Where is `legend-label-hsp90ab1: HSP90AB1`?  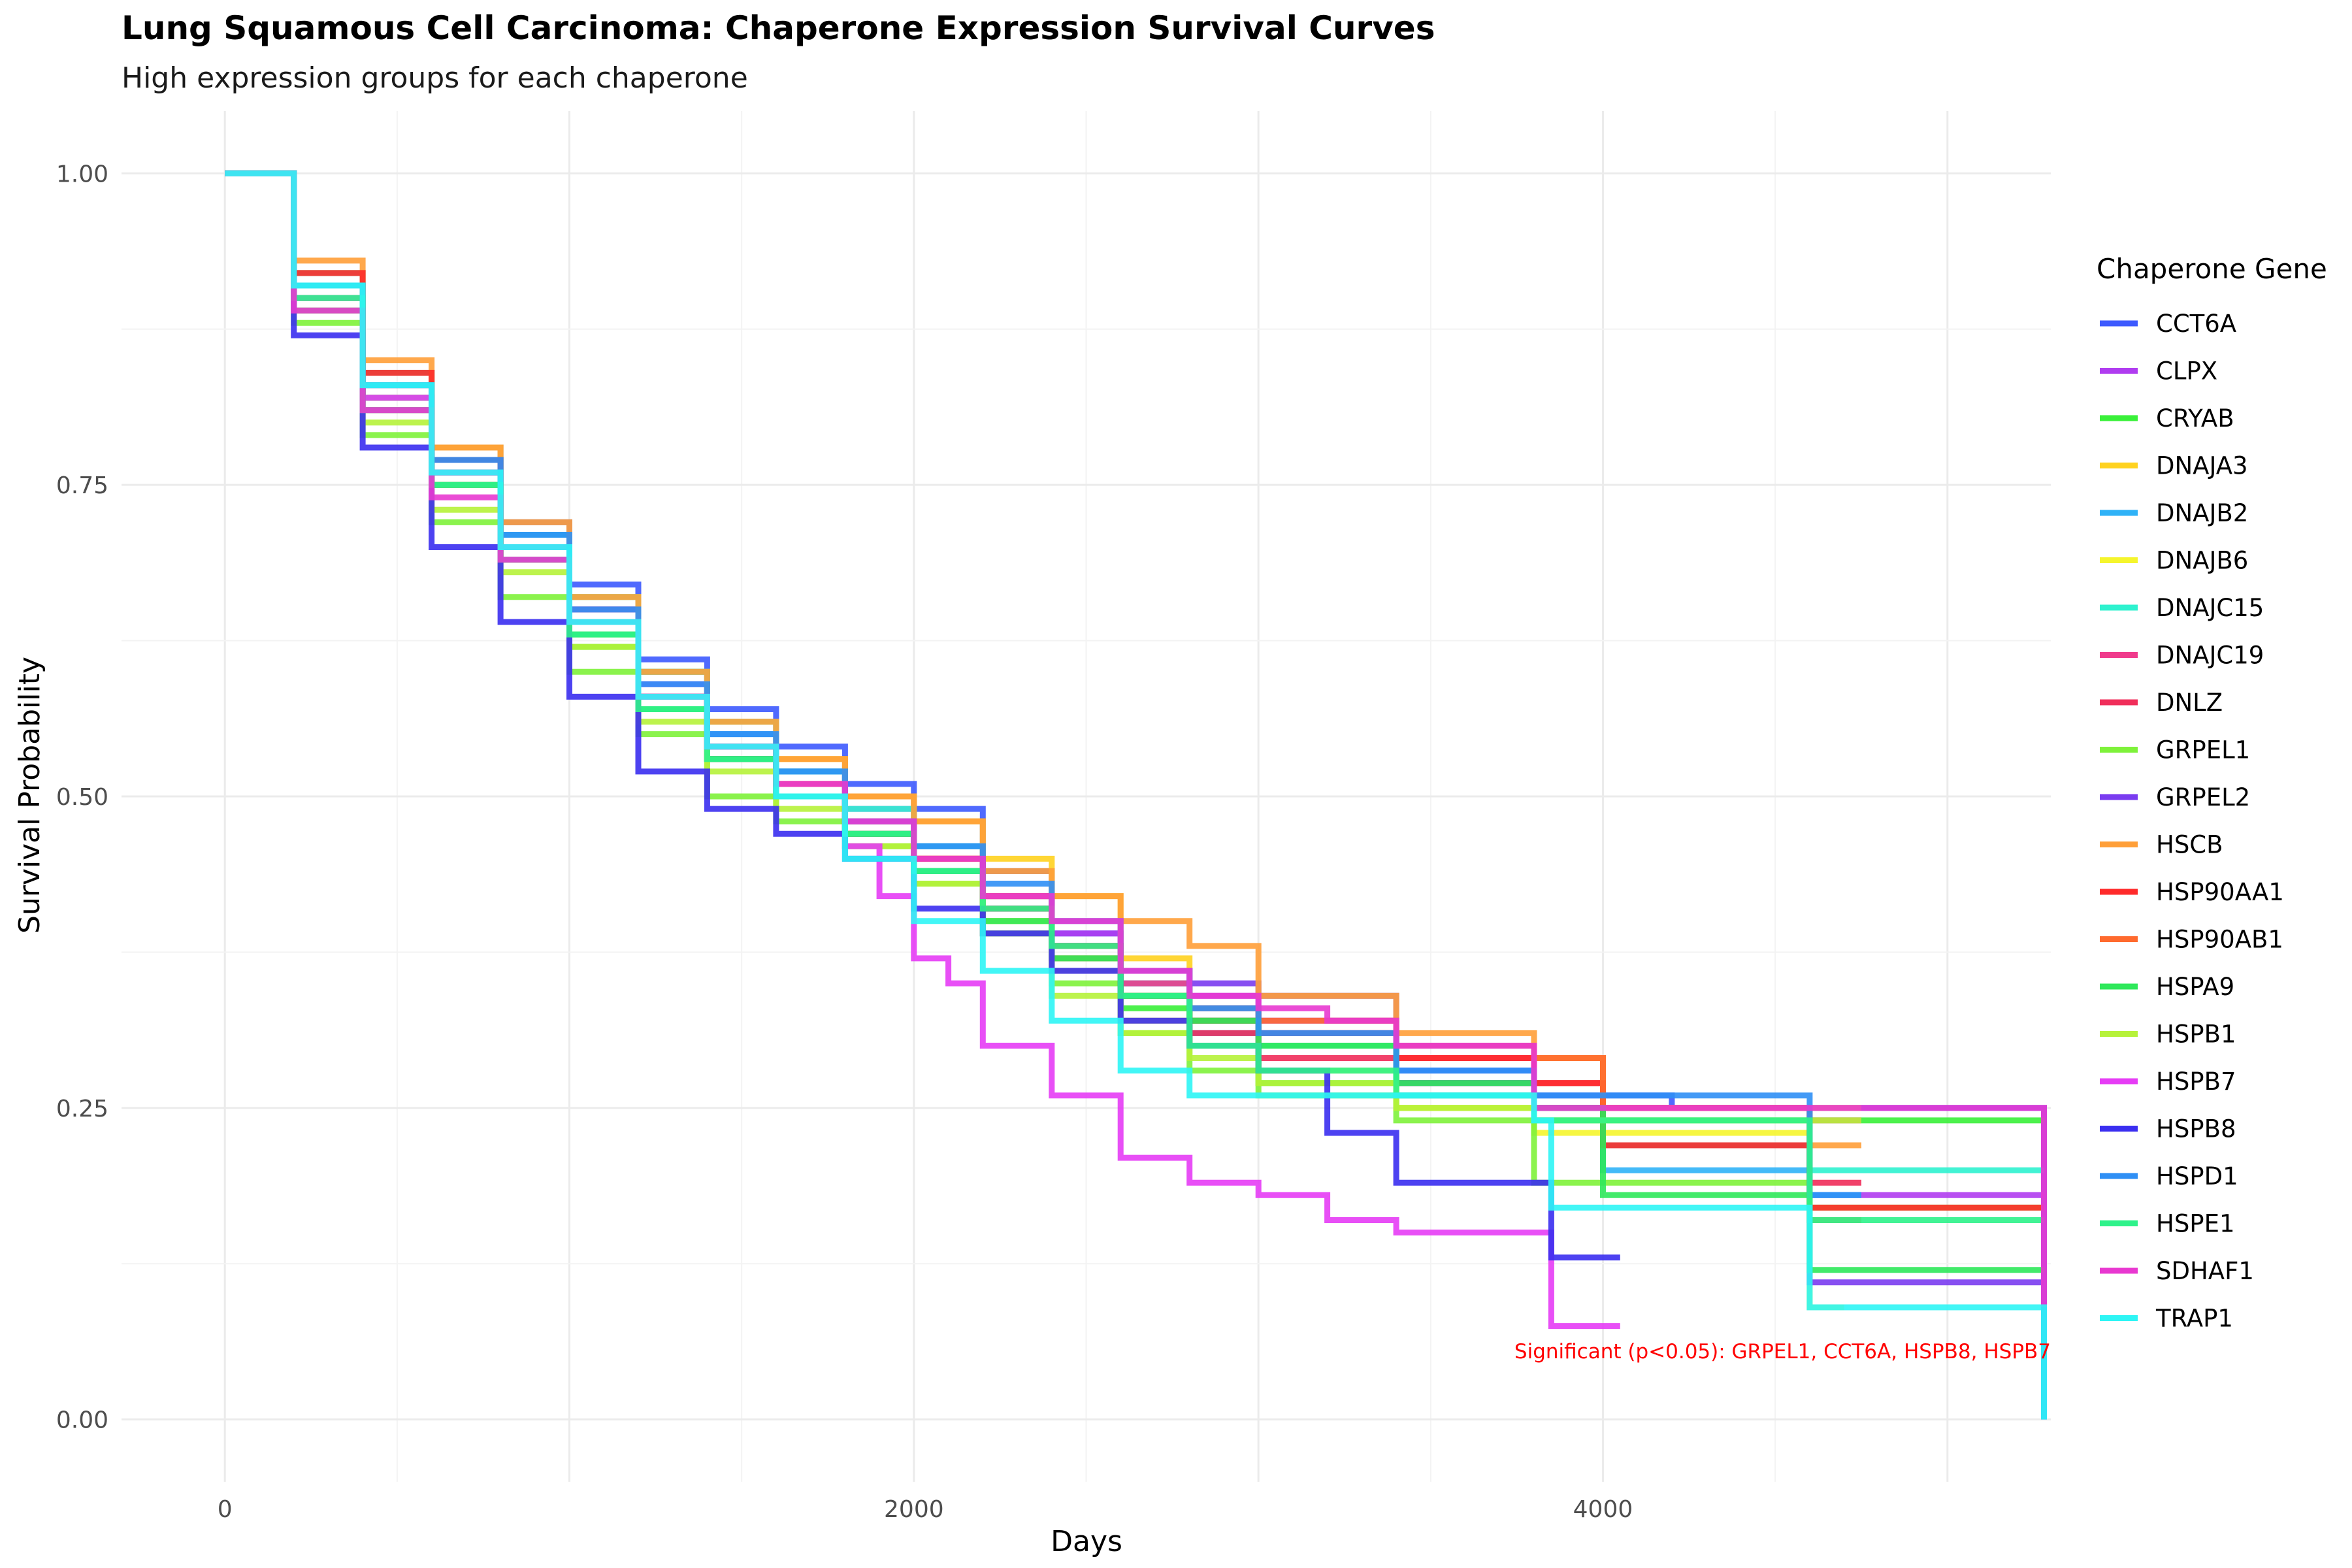 legend-label-hsp90ab1: HSP90AB1 is located at coordinates (2219, 940).